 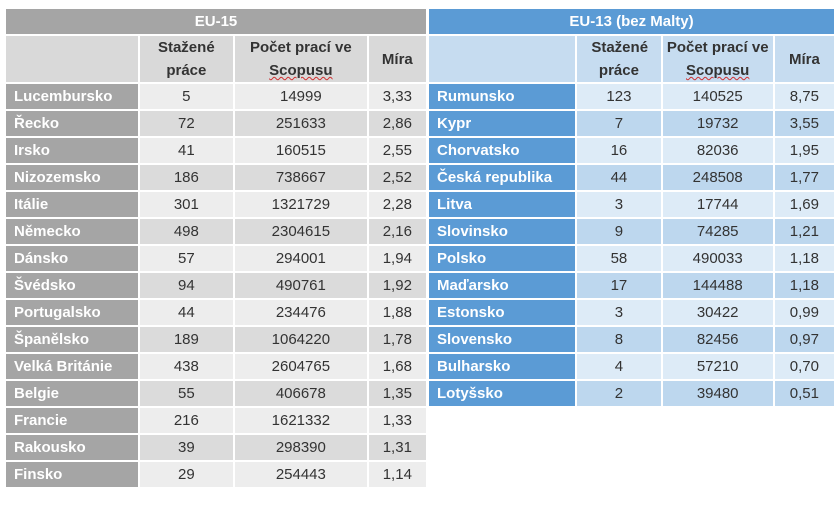 What do you see at coordinates (186, 474) in the screenshot?
I see `downloaded-count: 29` at bounding box center [186, 474].